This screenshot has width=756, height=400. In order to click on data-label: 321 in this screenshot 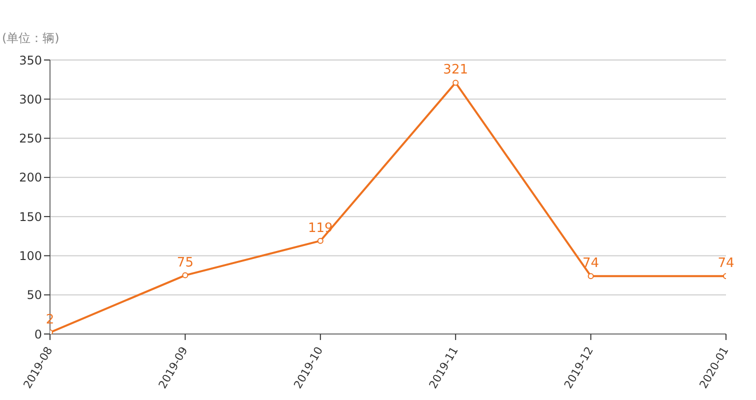, I will do `click(455, 70)`.